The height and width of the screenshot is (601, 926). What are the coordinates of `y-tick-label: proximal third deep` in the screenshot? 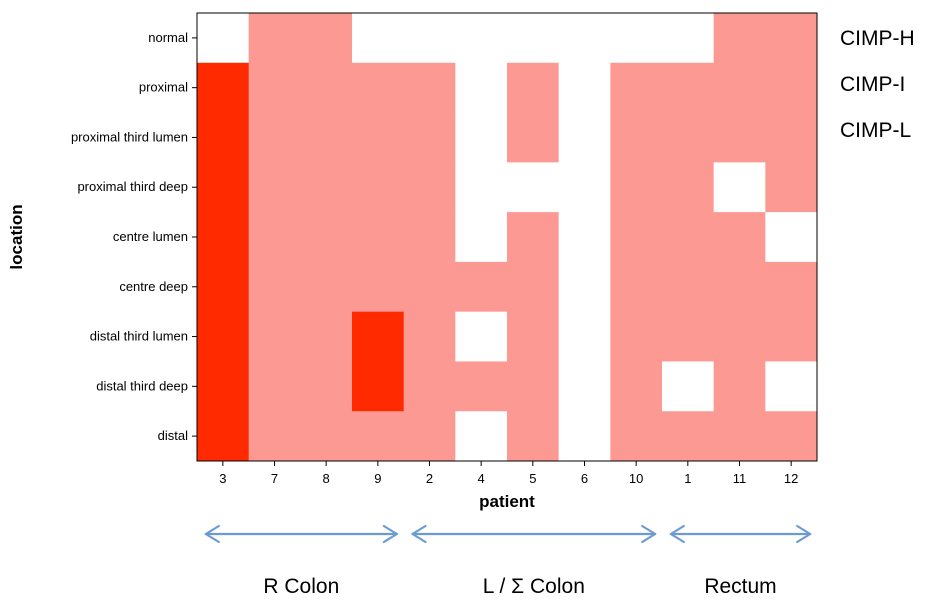 It's located at (132, 186).